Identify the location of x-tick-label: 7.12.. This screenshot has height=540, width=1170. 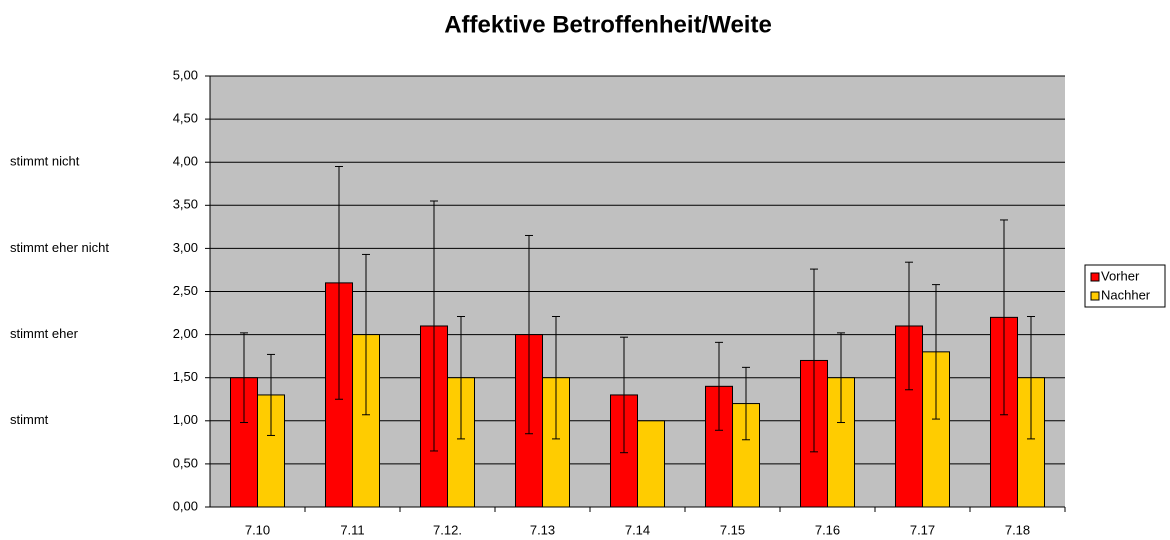
(447, 529).